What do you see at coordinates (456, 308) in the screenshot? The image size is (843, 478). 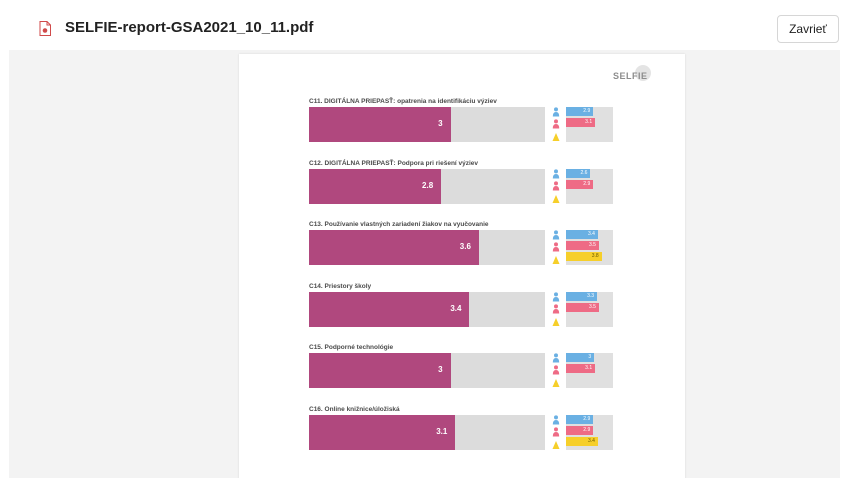 I see `overall-score-value: 3.4` at bounding box center [456, 308].